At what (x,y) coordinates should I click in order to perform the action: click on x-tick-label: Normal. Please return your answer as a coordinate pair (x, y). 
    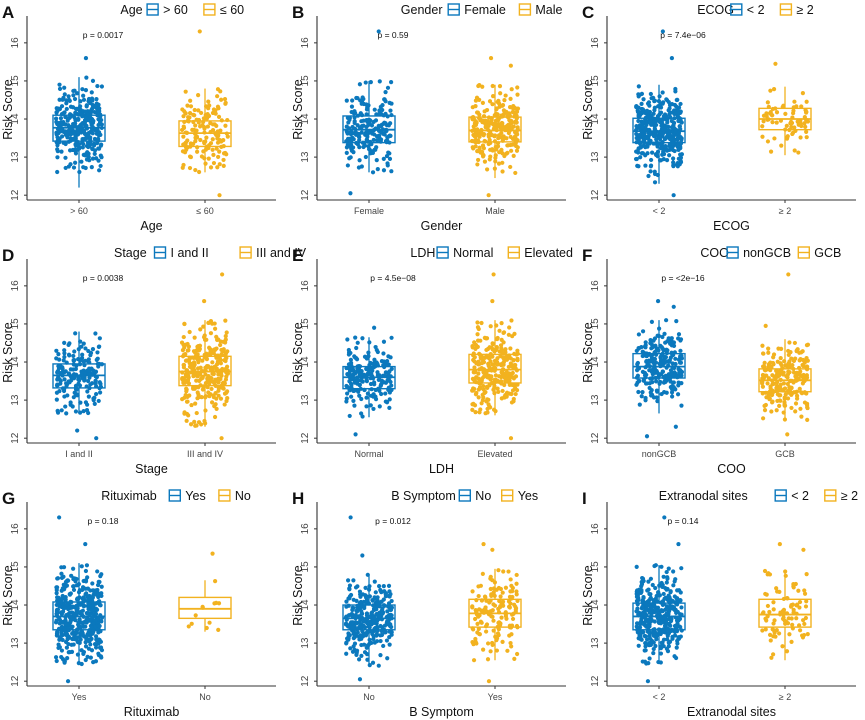
    Looking at the image, I should click on (368, 454).